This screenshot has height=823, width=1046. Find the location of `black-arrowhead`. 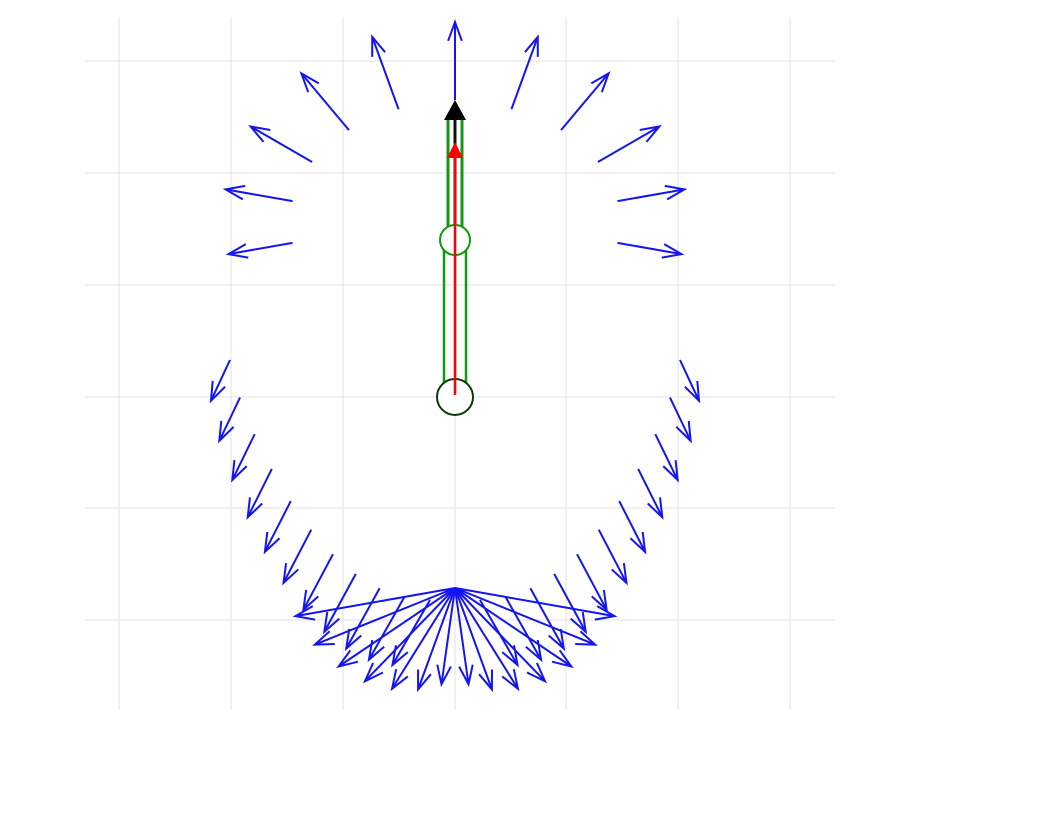

black-arrowhead is located at coordinates (455, 110).